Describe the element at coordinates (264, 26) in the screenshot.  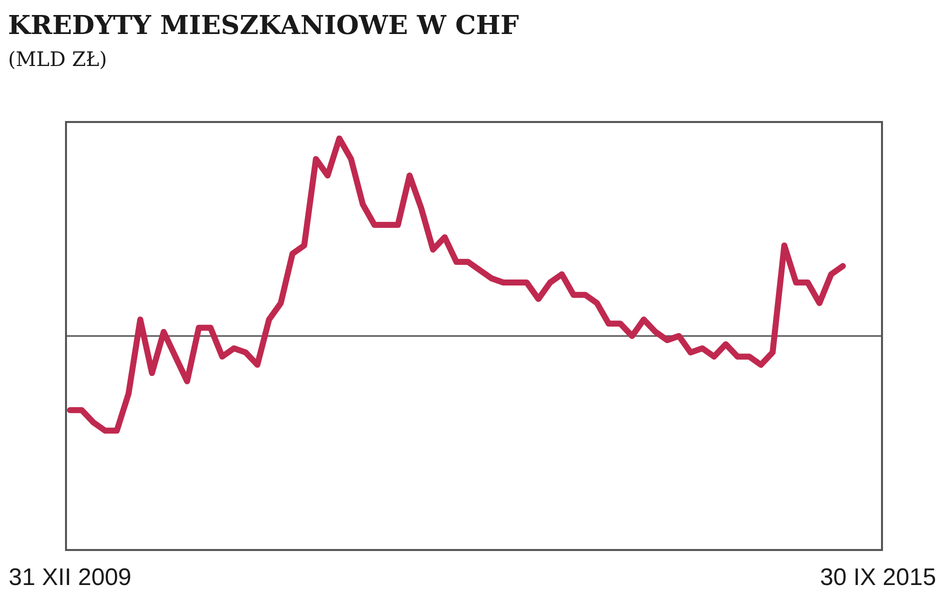
I see `chart-title: KREDYTY MIESZKANIOWE W CHF` at that location.